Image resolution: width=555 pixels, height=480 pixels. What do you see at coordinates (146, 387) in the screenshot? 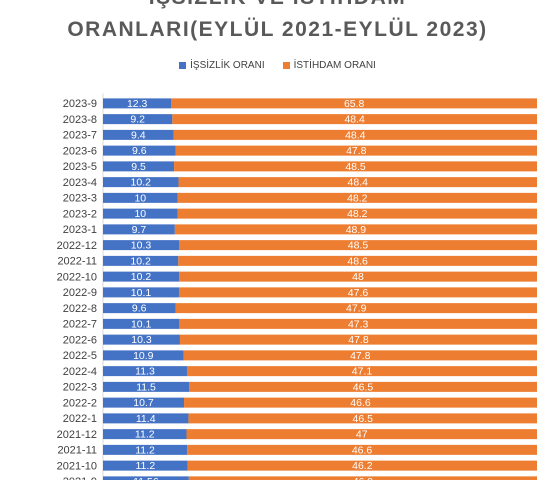
I see `data-label-unemployment: 11.5` at bounding box center [146, 387].